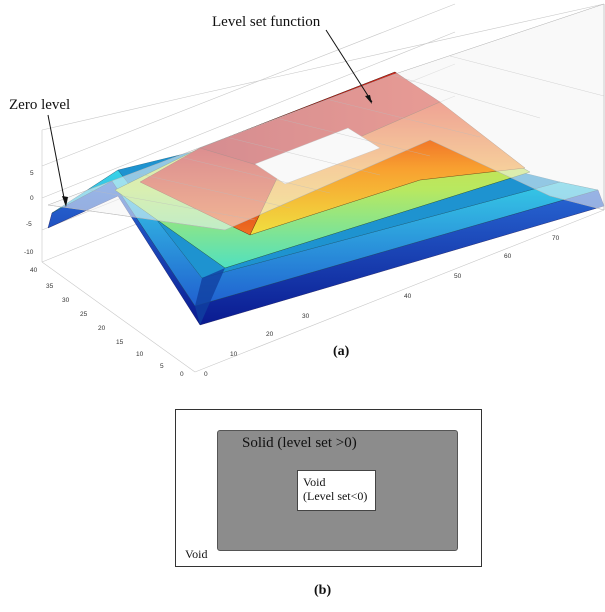  Describe the element at coordinates (556, 238) in the screenshot. I see `svg-text: 70` at that location.